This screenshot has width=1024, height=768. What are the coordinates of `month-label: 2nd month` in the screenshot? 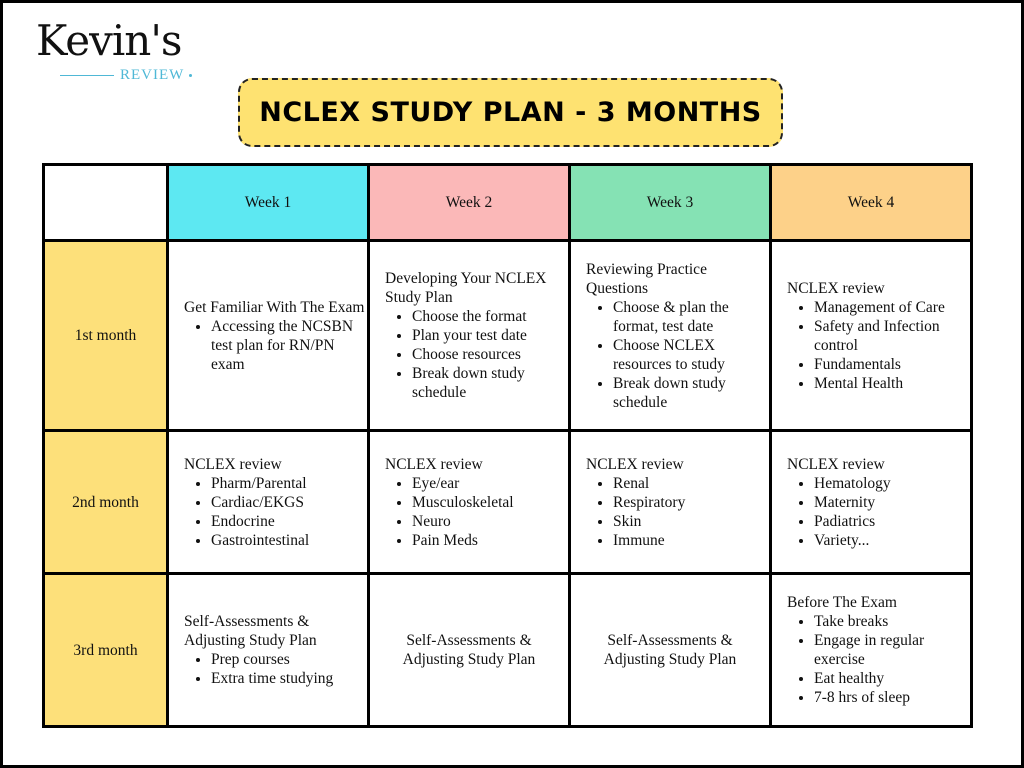 It's located at (105, 502).